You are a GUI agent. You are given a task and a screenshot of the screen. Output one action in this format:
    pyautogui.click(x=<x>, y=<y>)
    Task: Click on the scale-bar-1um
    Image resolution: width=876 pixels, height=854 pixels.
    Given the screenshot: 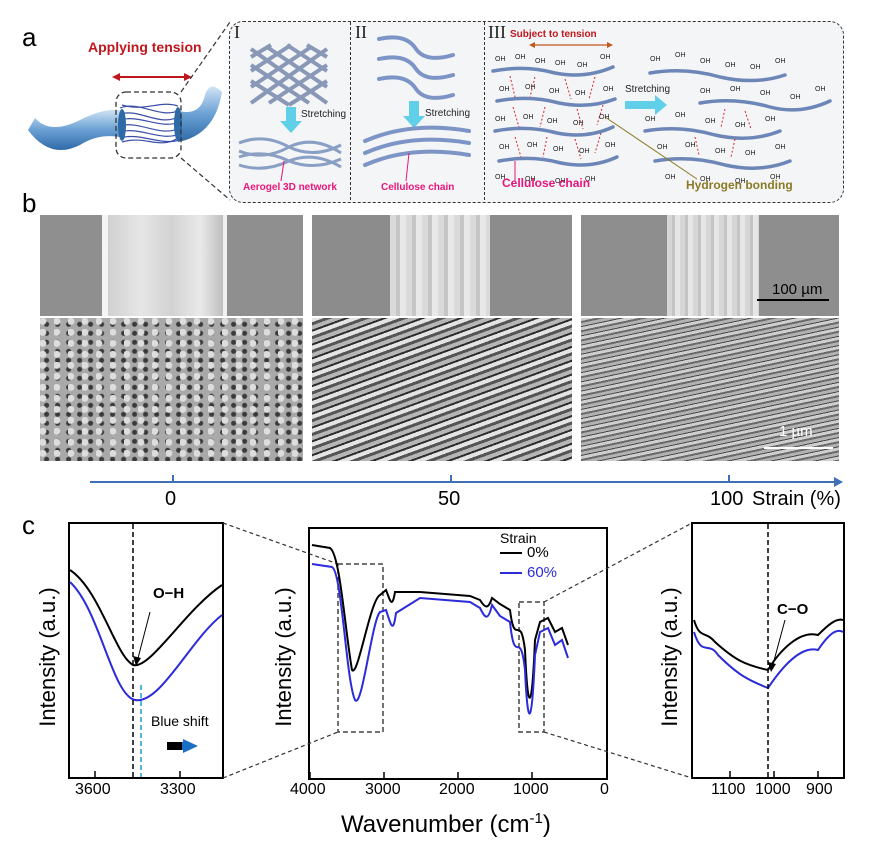 What is the action you would take?
    pyautogui.click(x=798, y=448)
    